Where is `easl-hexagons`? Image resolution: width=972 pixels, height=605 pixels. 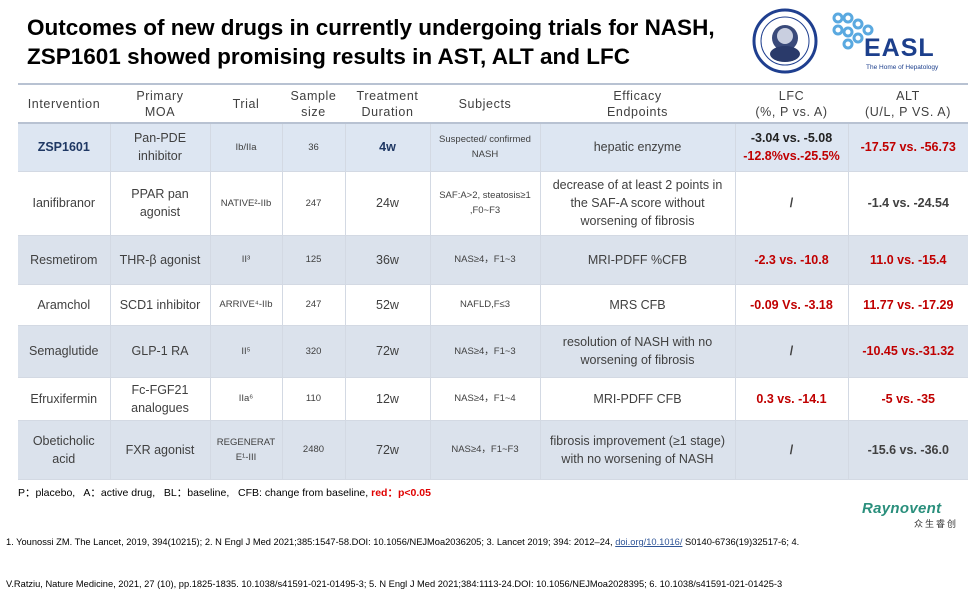
easl-hexagons is located at coordinates (853, 31).